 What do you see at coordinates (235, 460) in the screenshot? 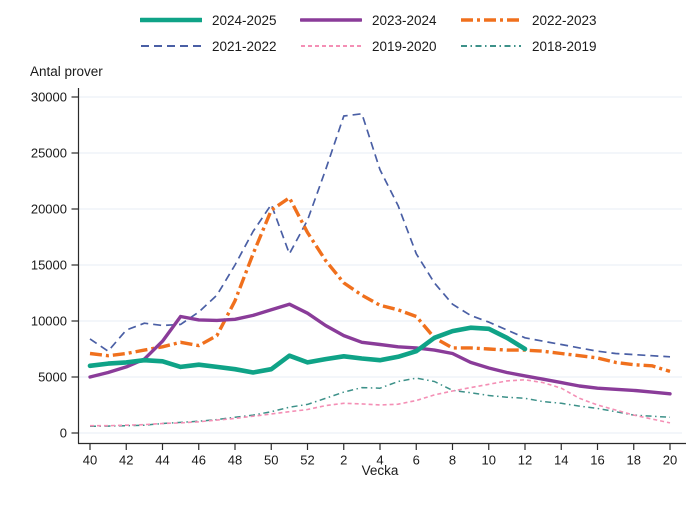
I see `x-tick-label: 48` at bounding box center [235, 460].